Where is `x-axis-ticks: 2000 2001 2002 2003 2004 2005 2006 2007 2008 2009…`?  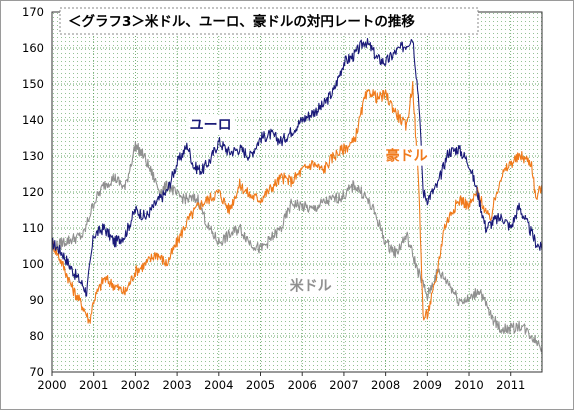
x-axis-ticks: 2000 2001 2002 2003 2004 2005 2006 2007 2008 2009… is located at coordinates (281, 382).